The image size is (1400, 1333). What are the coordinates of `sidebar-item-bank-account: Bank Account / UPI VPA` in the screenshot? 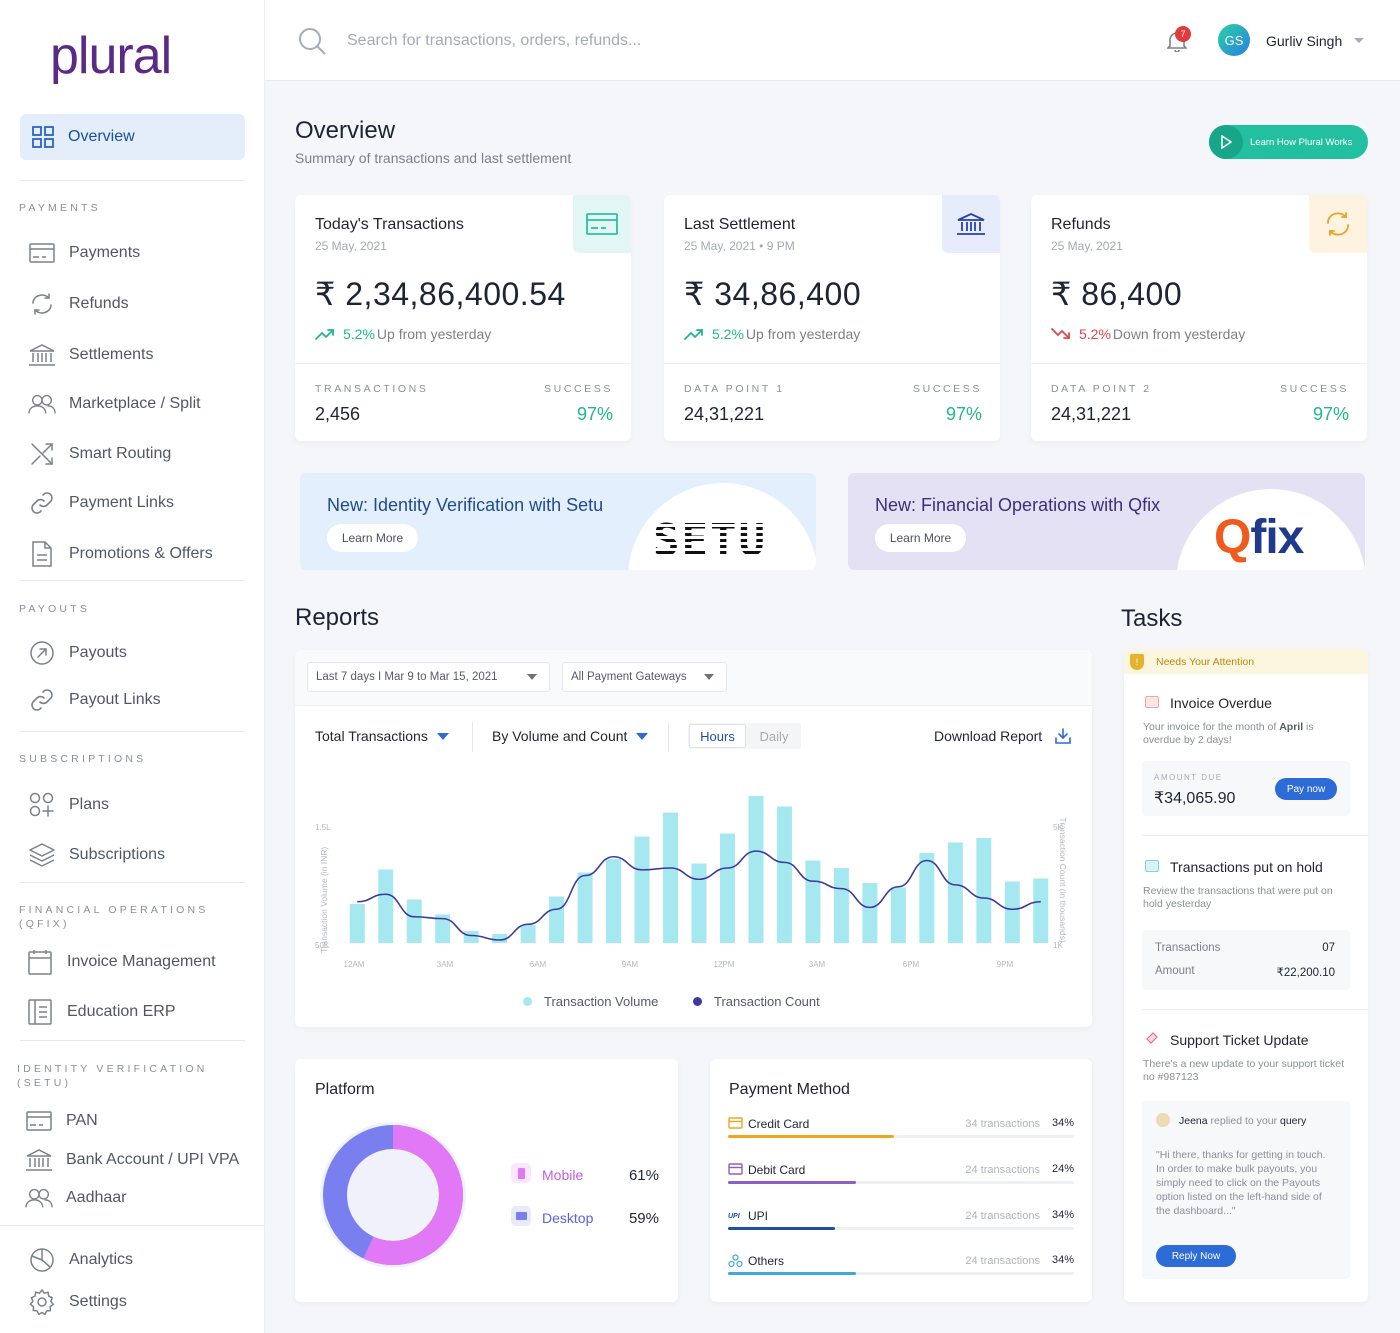 It's located at (132, 1160).